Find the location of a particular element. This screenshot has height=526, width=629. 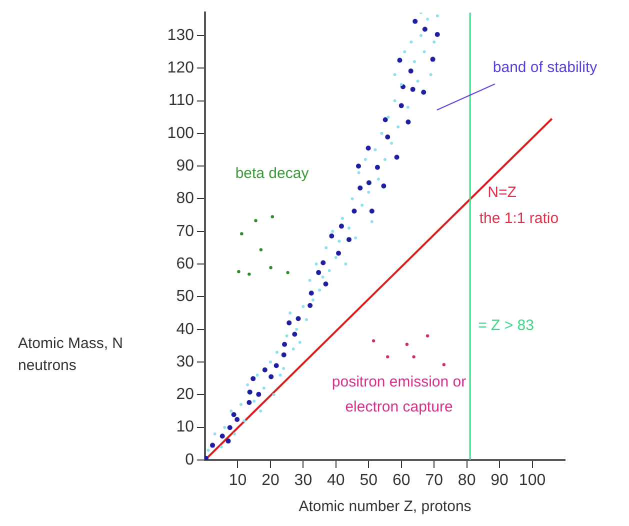

y-tick-label: 130 is located at coordinates (180, 35).